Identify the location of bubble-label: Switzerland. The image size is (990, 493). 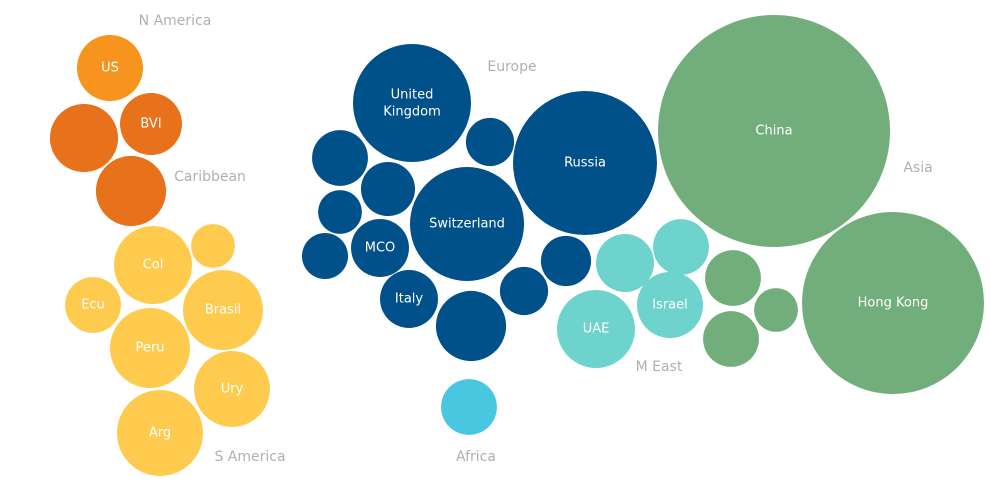
(467, 224).